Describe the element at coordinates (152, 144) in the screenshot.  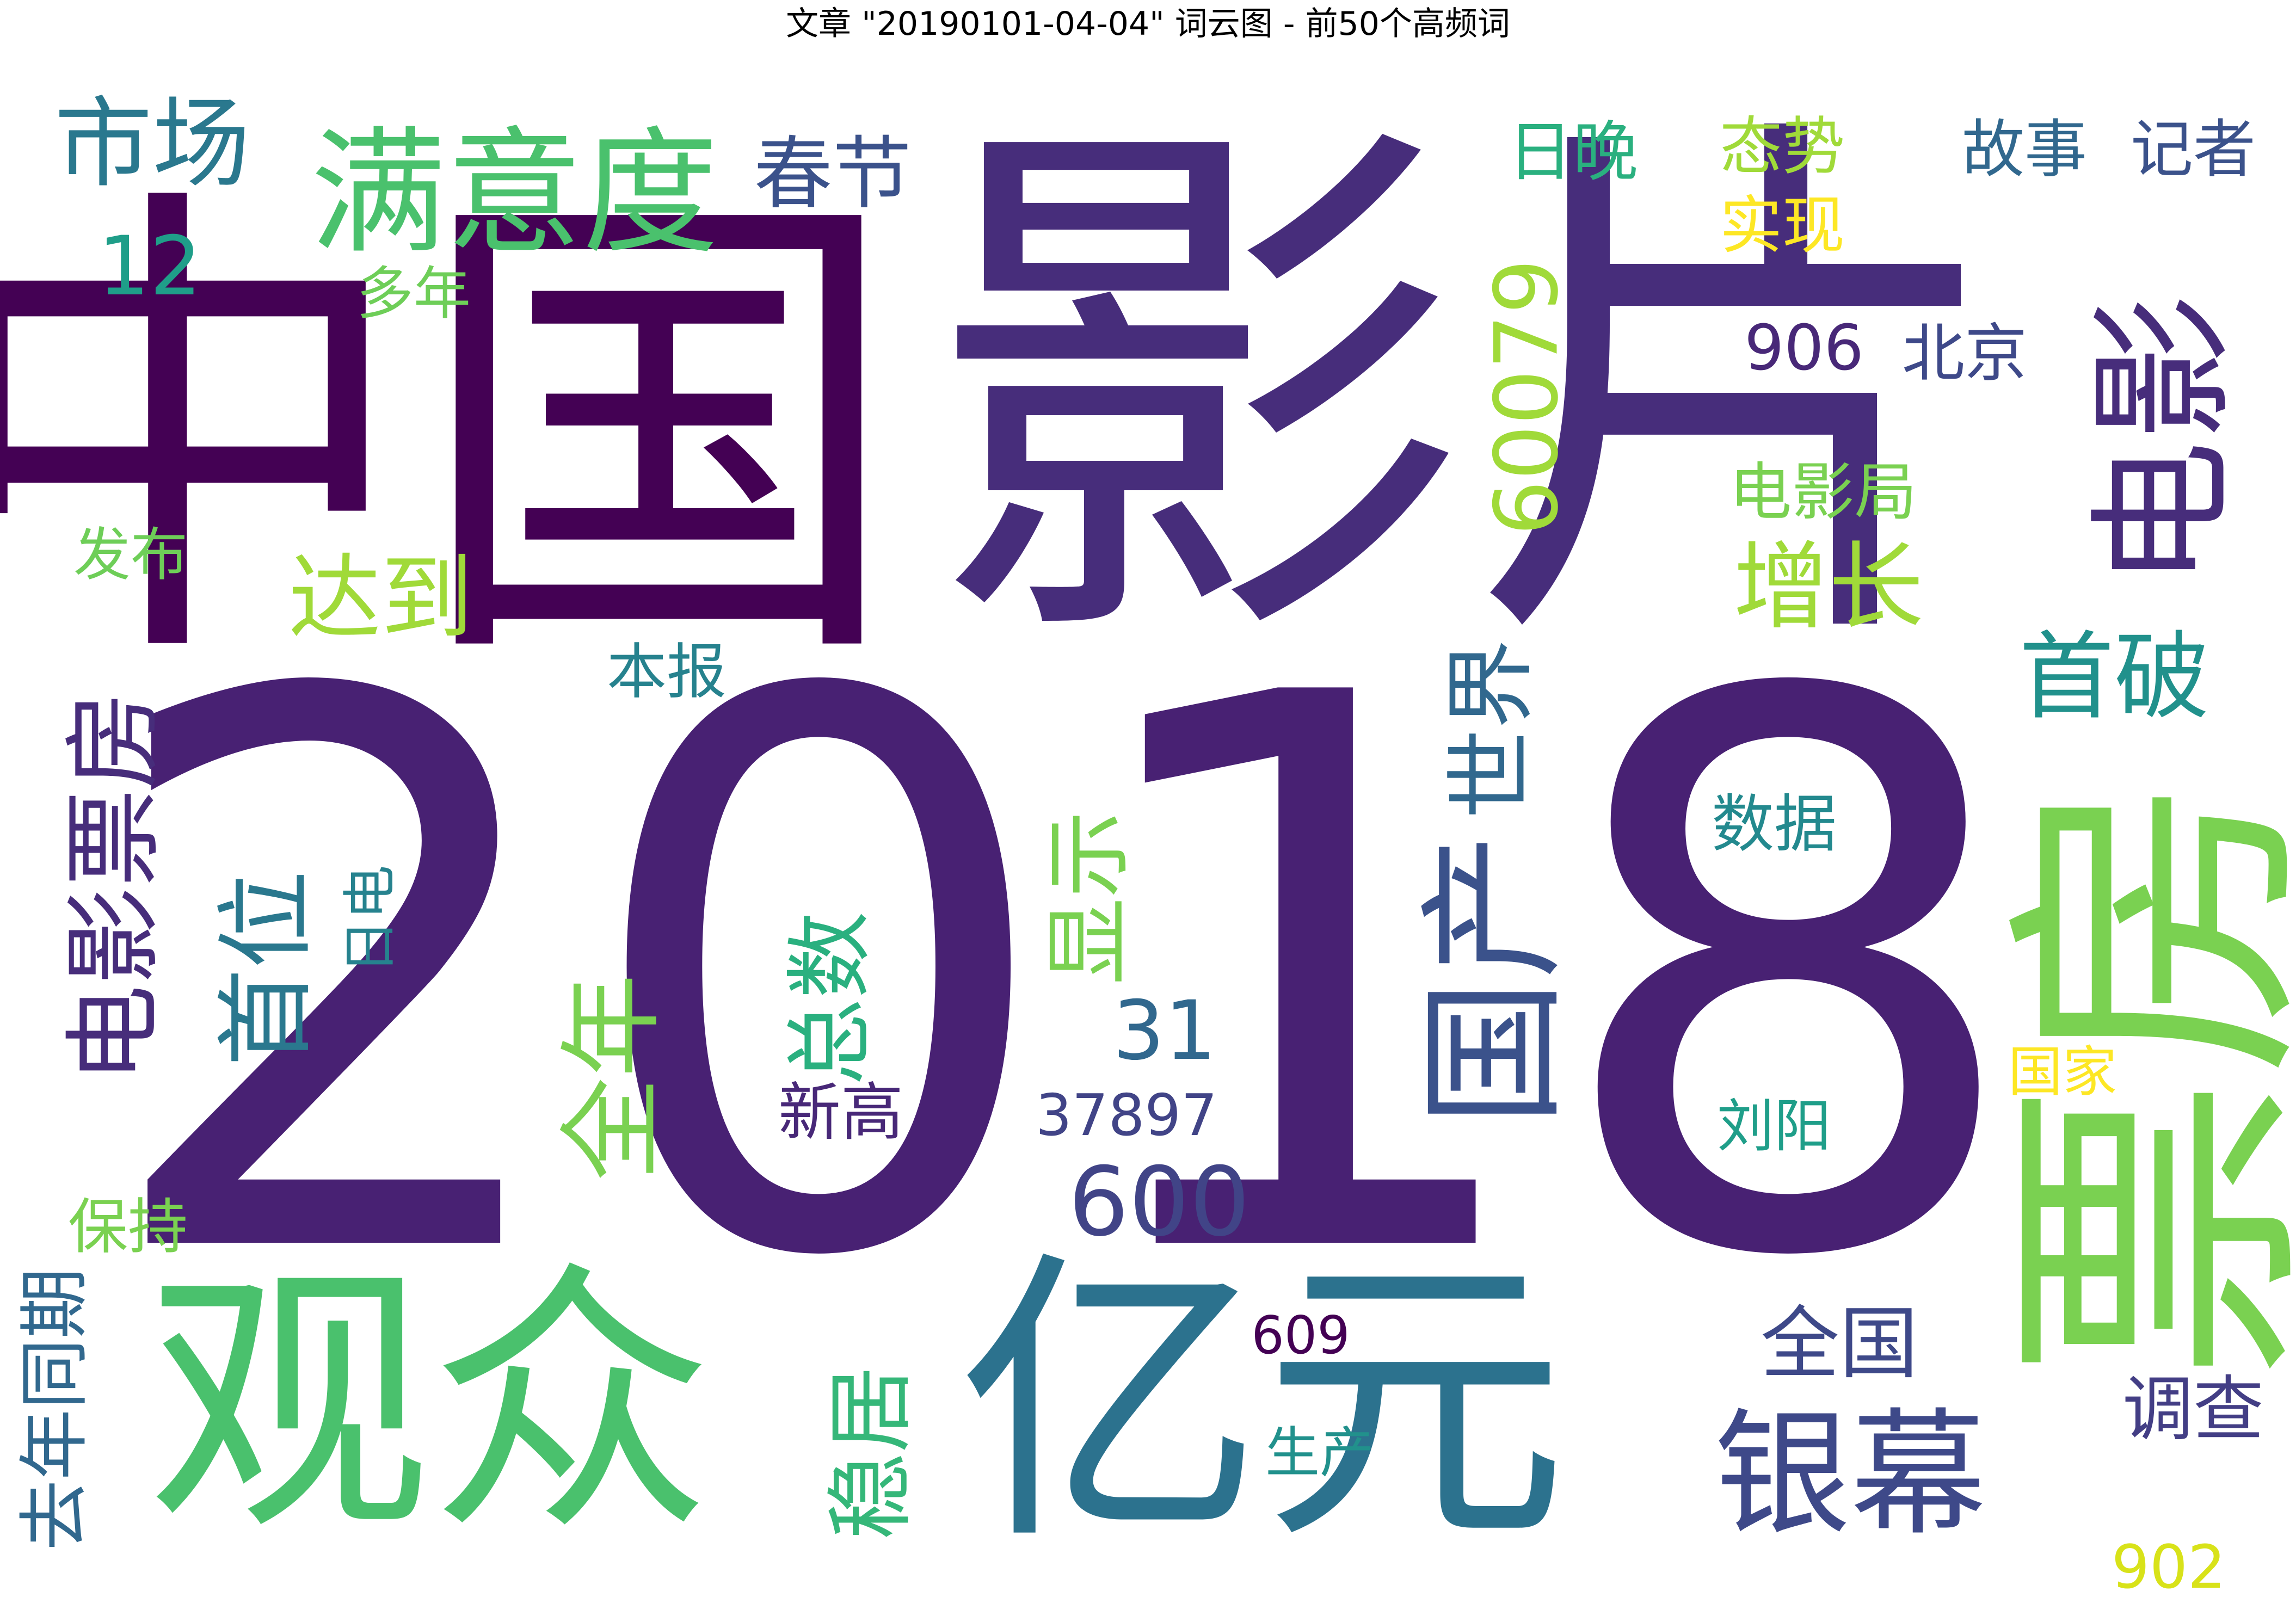
I see `word-11: 市场` at that location.